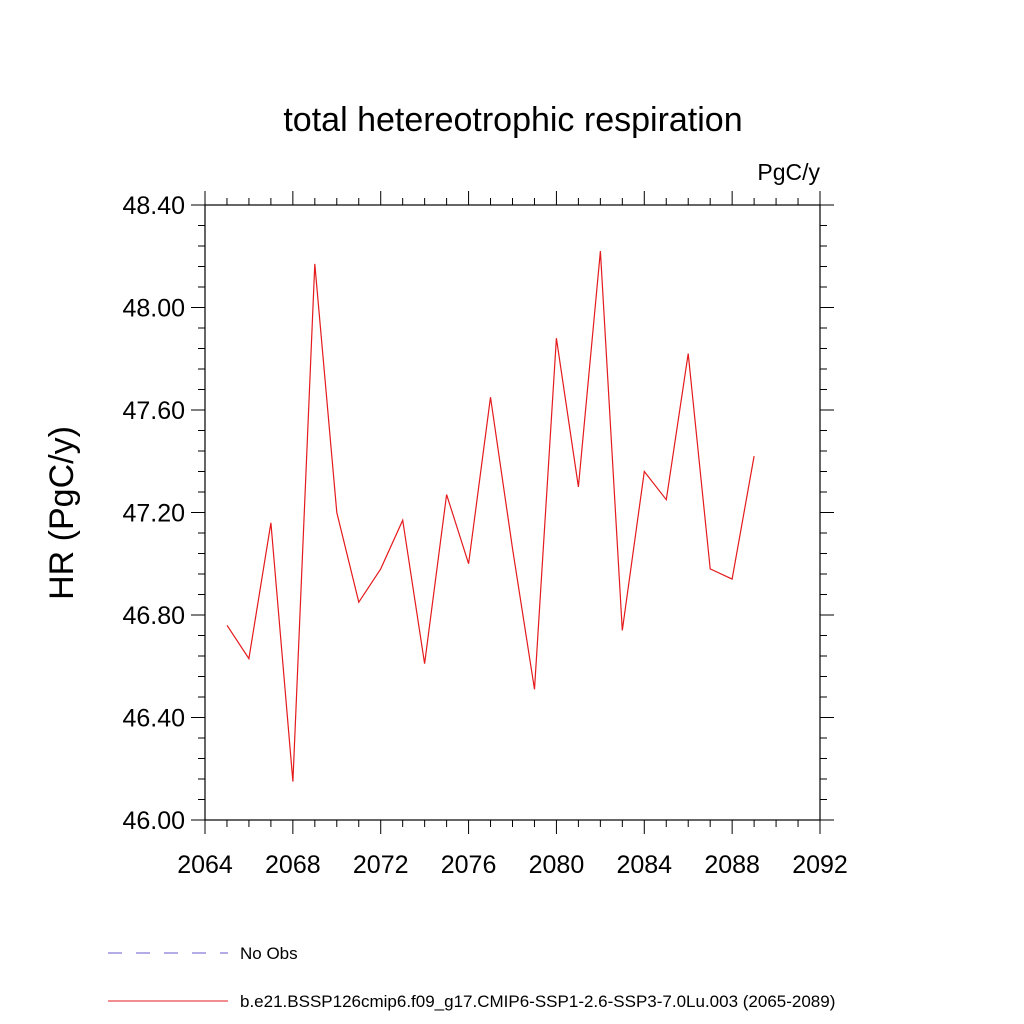  What do you see at coordinates (153, 411) in the screenshot?
I see `y-tick-label: 47.60` at bounding box center [153, 411].